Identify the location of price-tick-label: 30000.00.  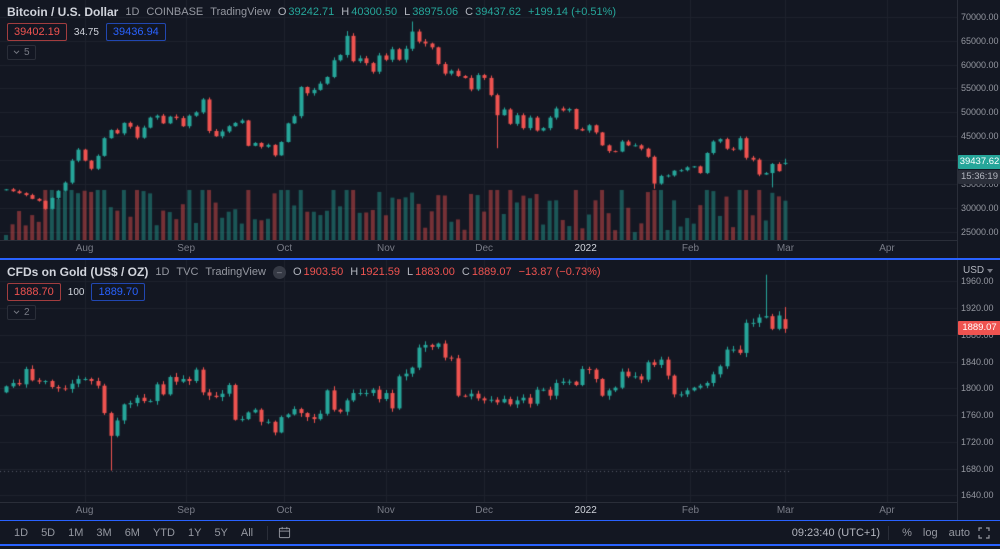
(980, 207).